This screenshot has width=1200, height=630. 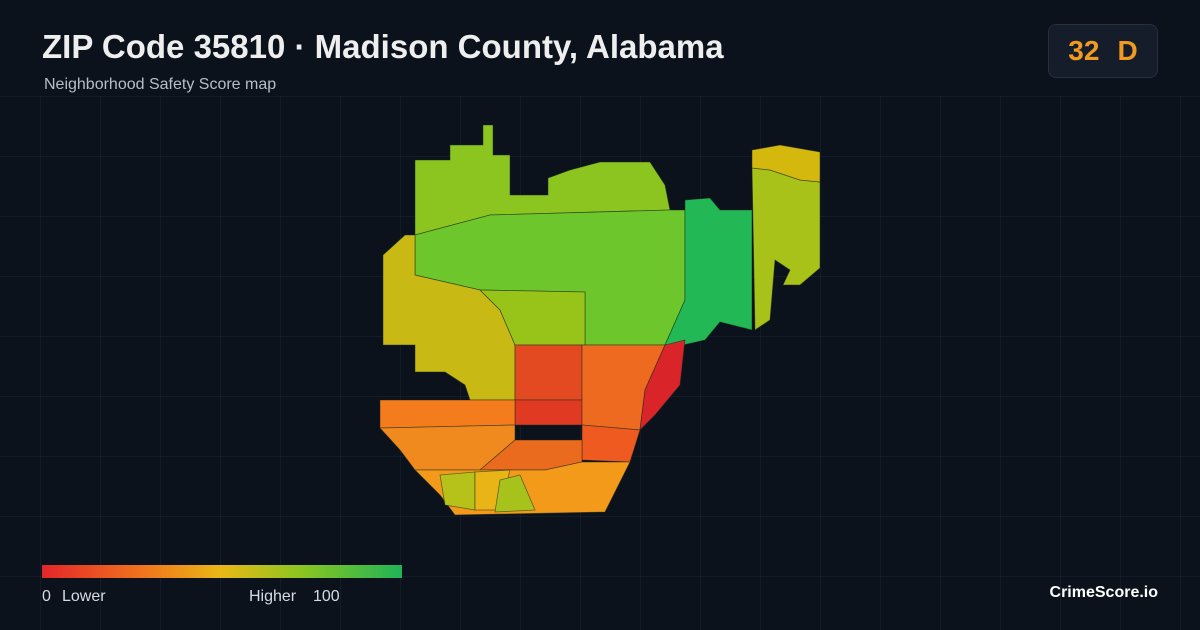 I want to click on score-badge: 32 D, so click(x=1103, y=51).